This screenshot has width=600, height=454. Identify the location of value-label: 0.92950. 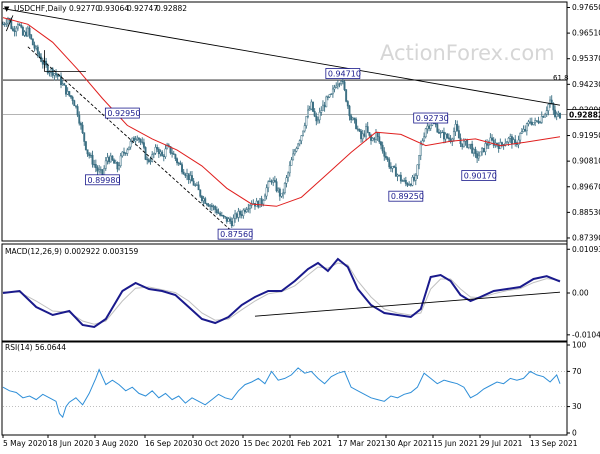
(123, 113).